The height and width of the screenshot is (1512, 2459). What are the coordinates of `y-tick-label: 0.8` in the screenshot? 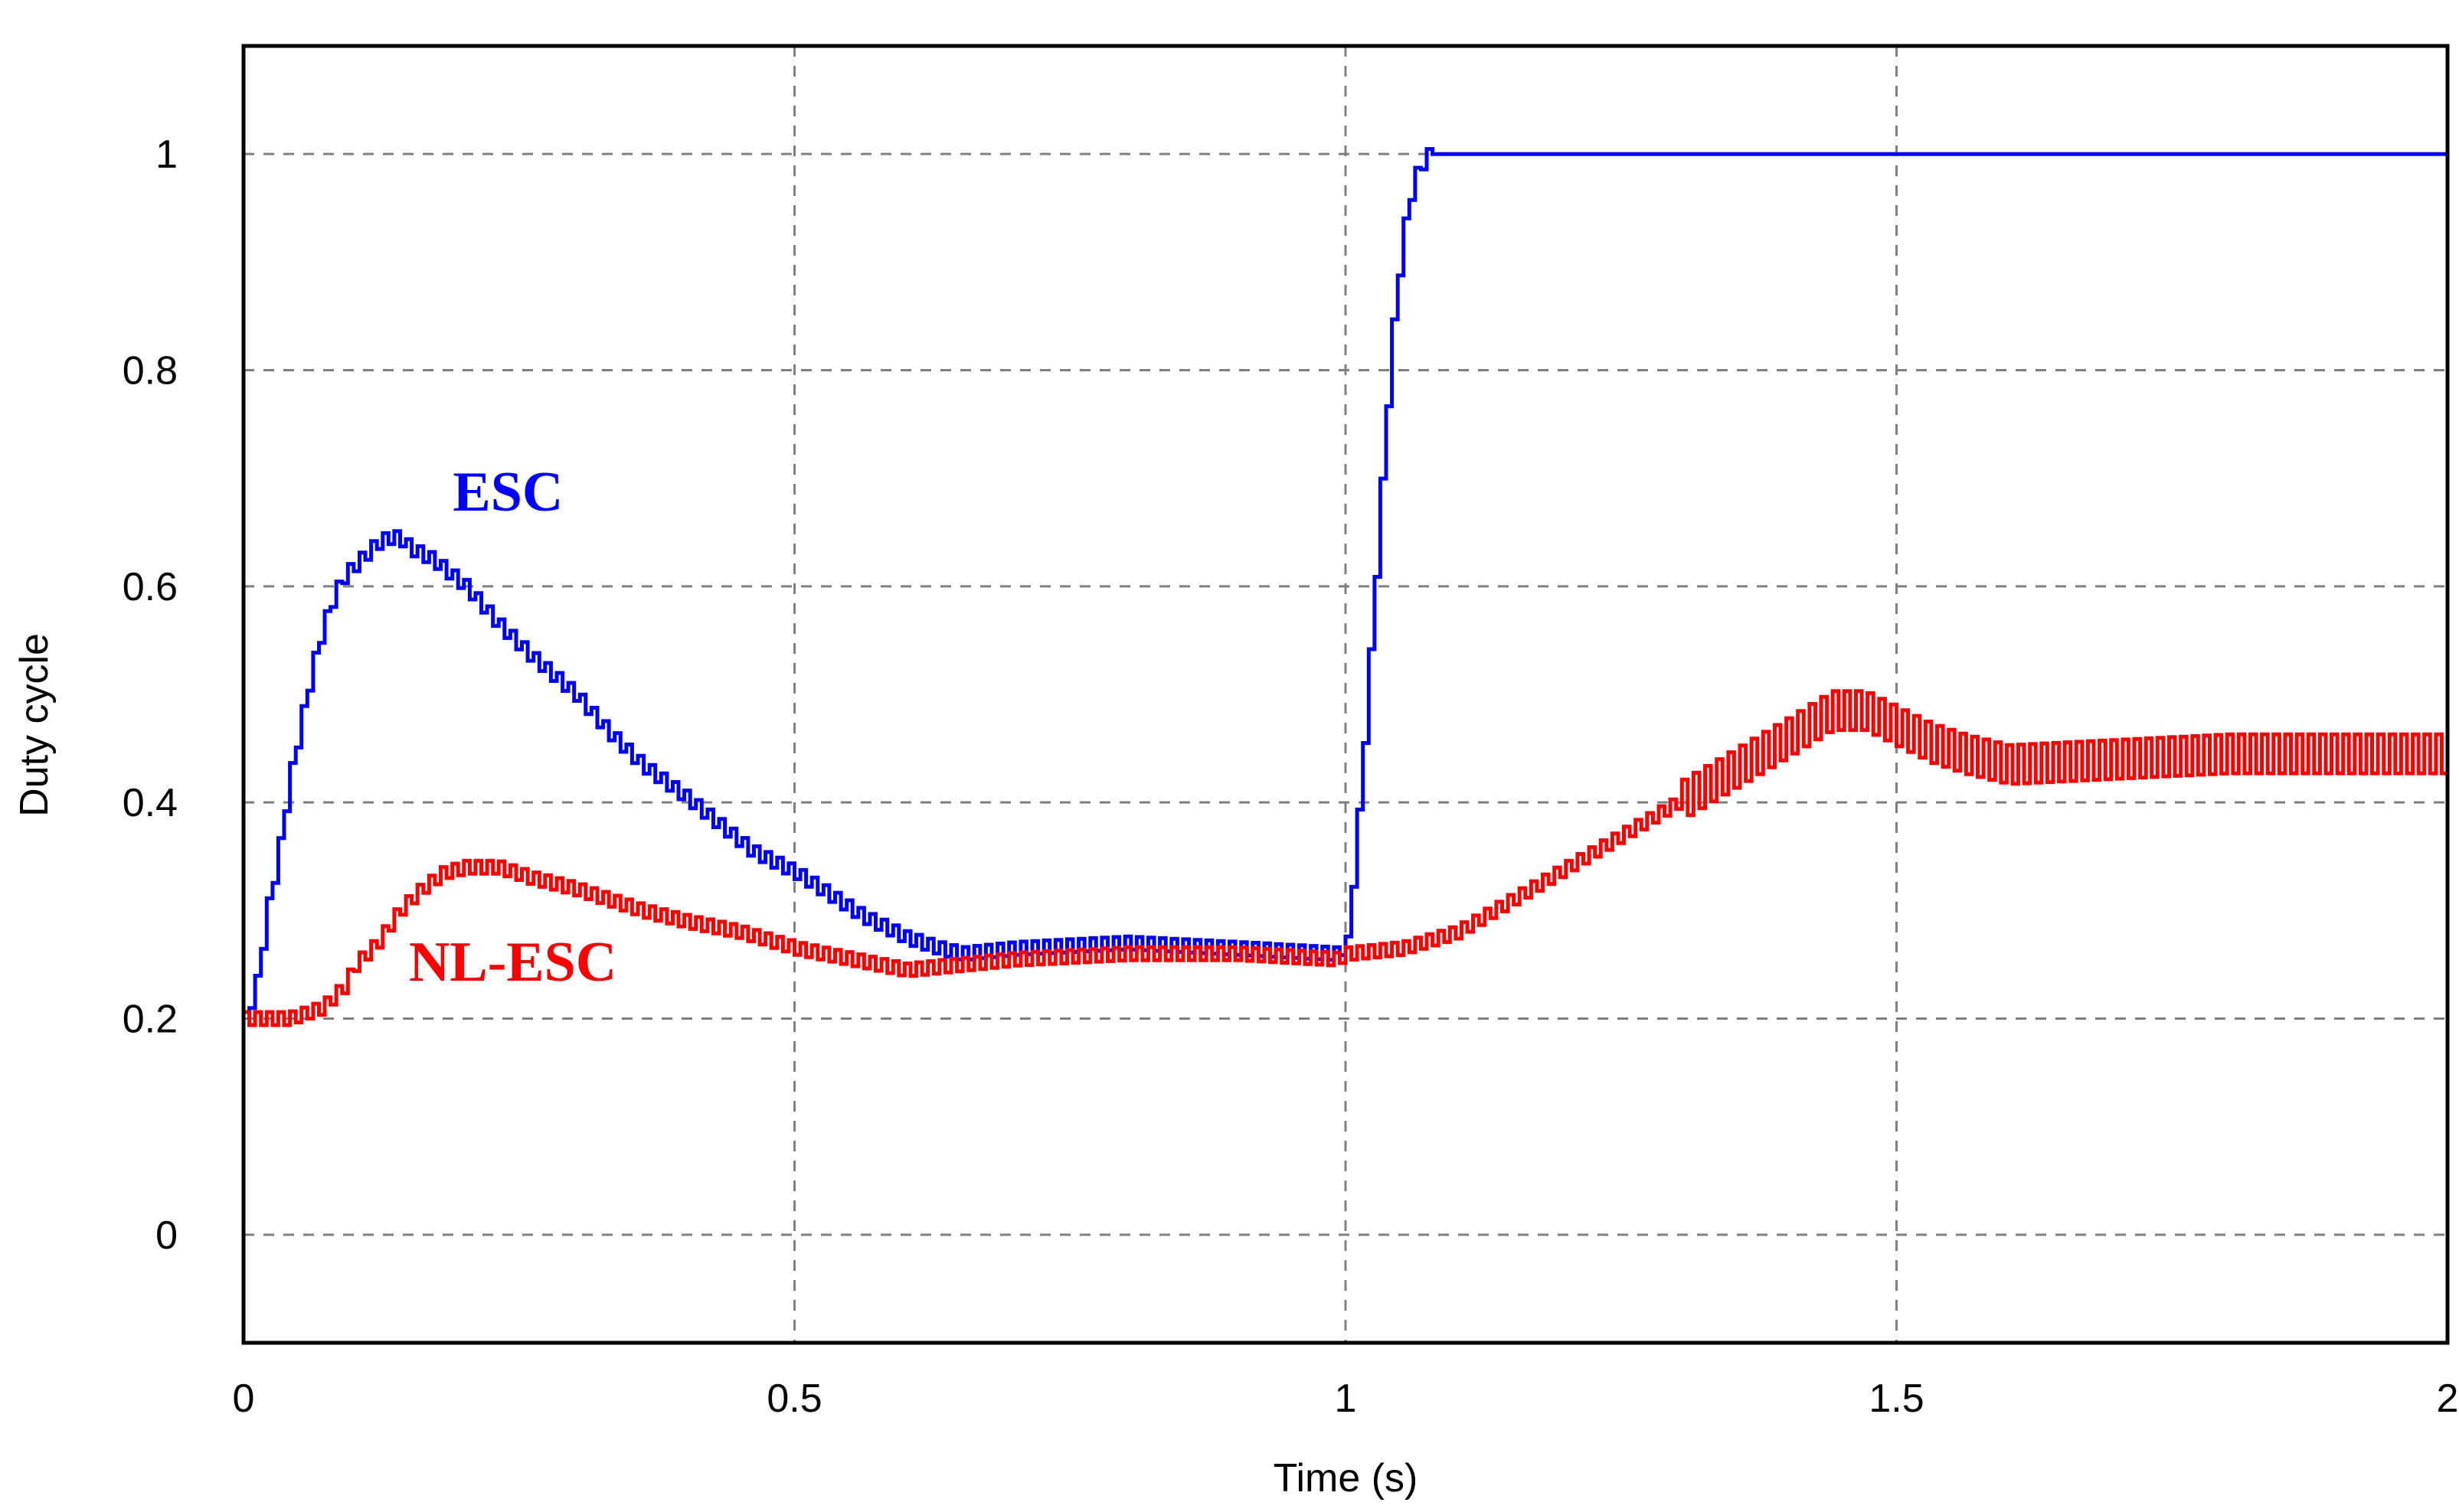 It's located at (151, 371).